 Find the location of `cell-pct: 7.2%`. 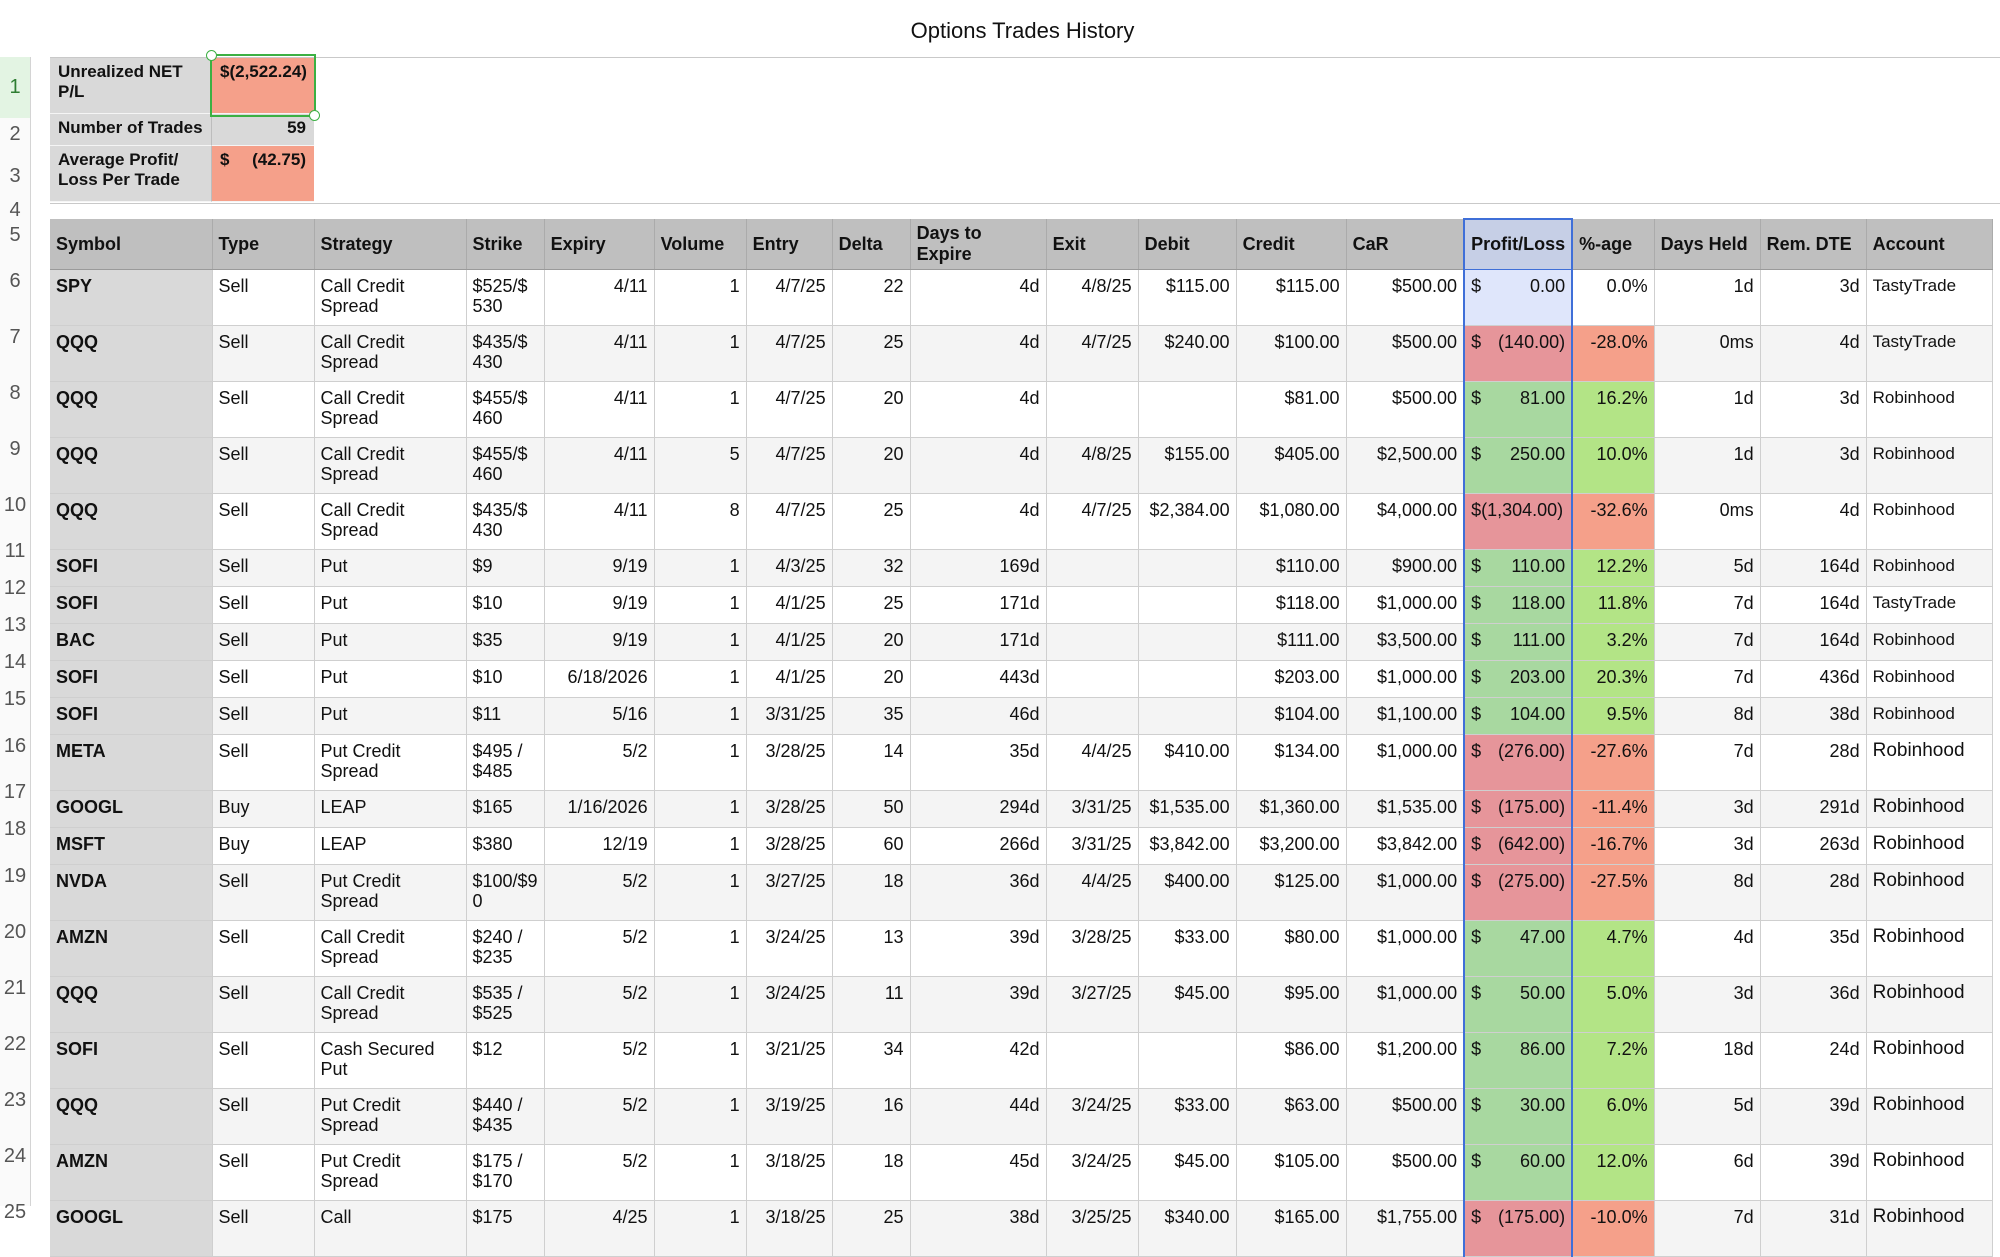

cell-pct: 7.2% is located at coordinates (1613, 1060).